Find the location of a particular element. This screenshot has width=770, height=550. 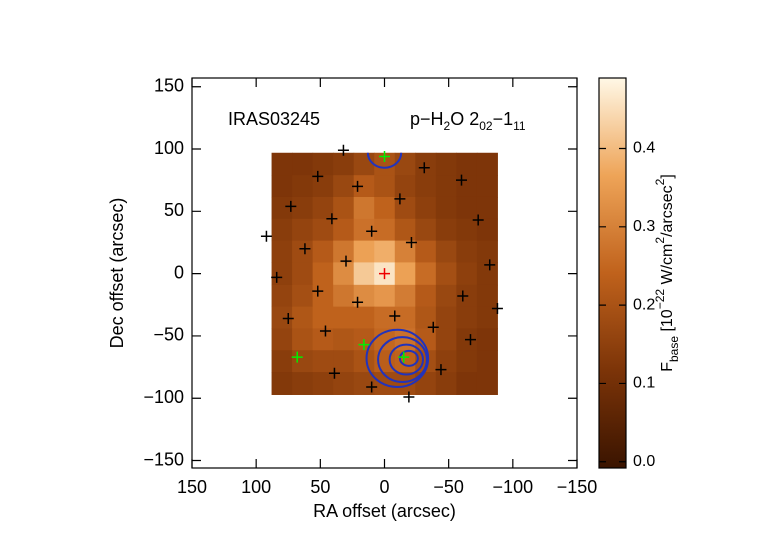

y-axis-title: Dec offset (arcsec) is located at coordinates (117, 273).